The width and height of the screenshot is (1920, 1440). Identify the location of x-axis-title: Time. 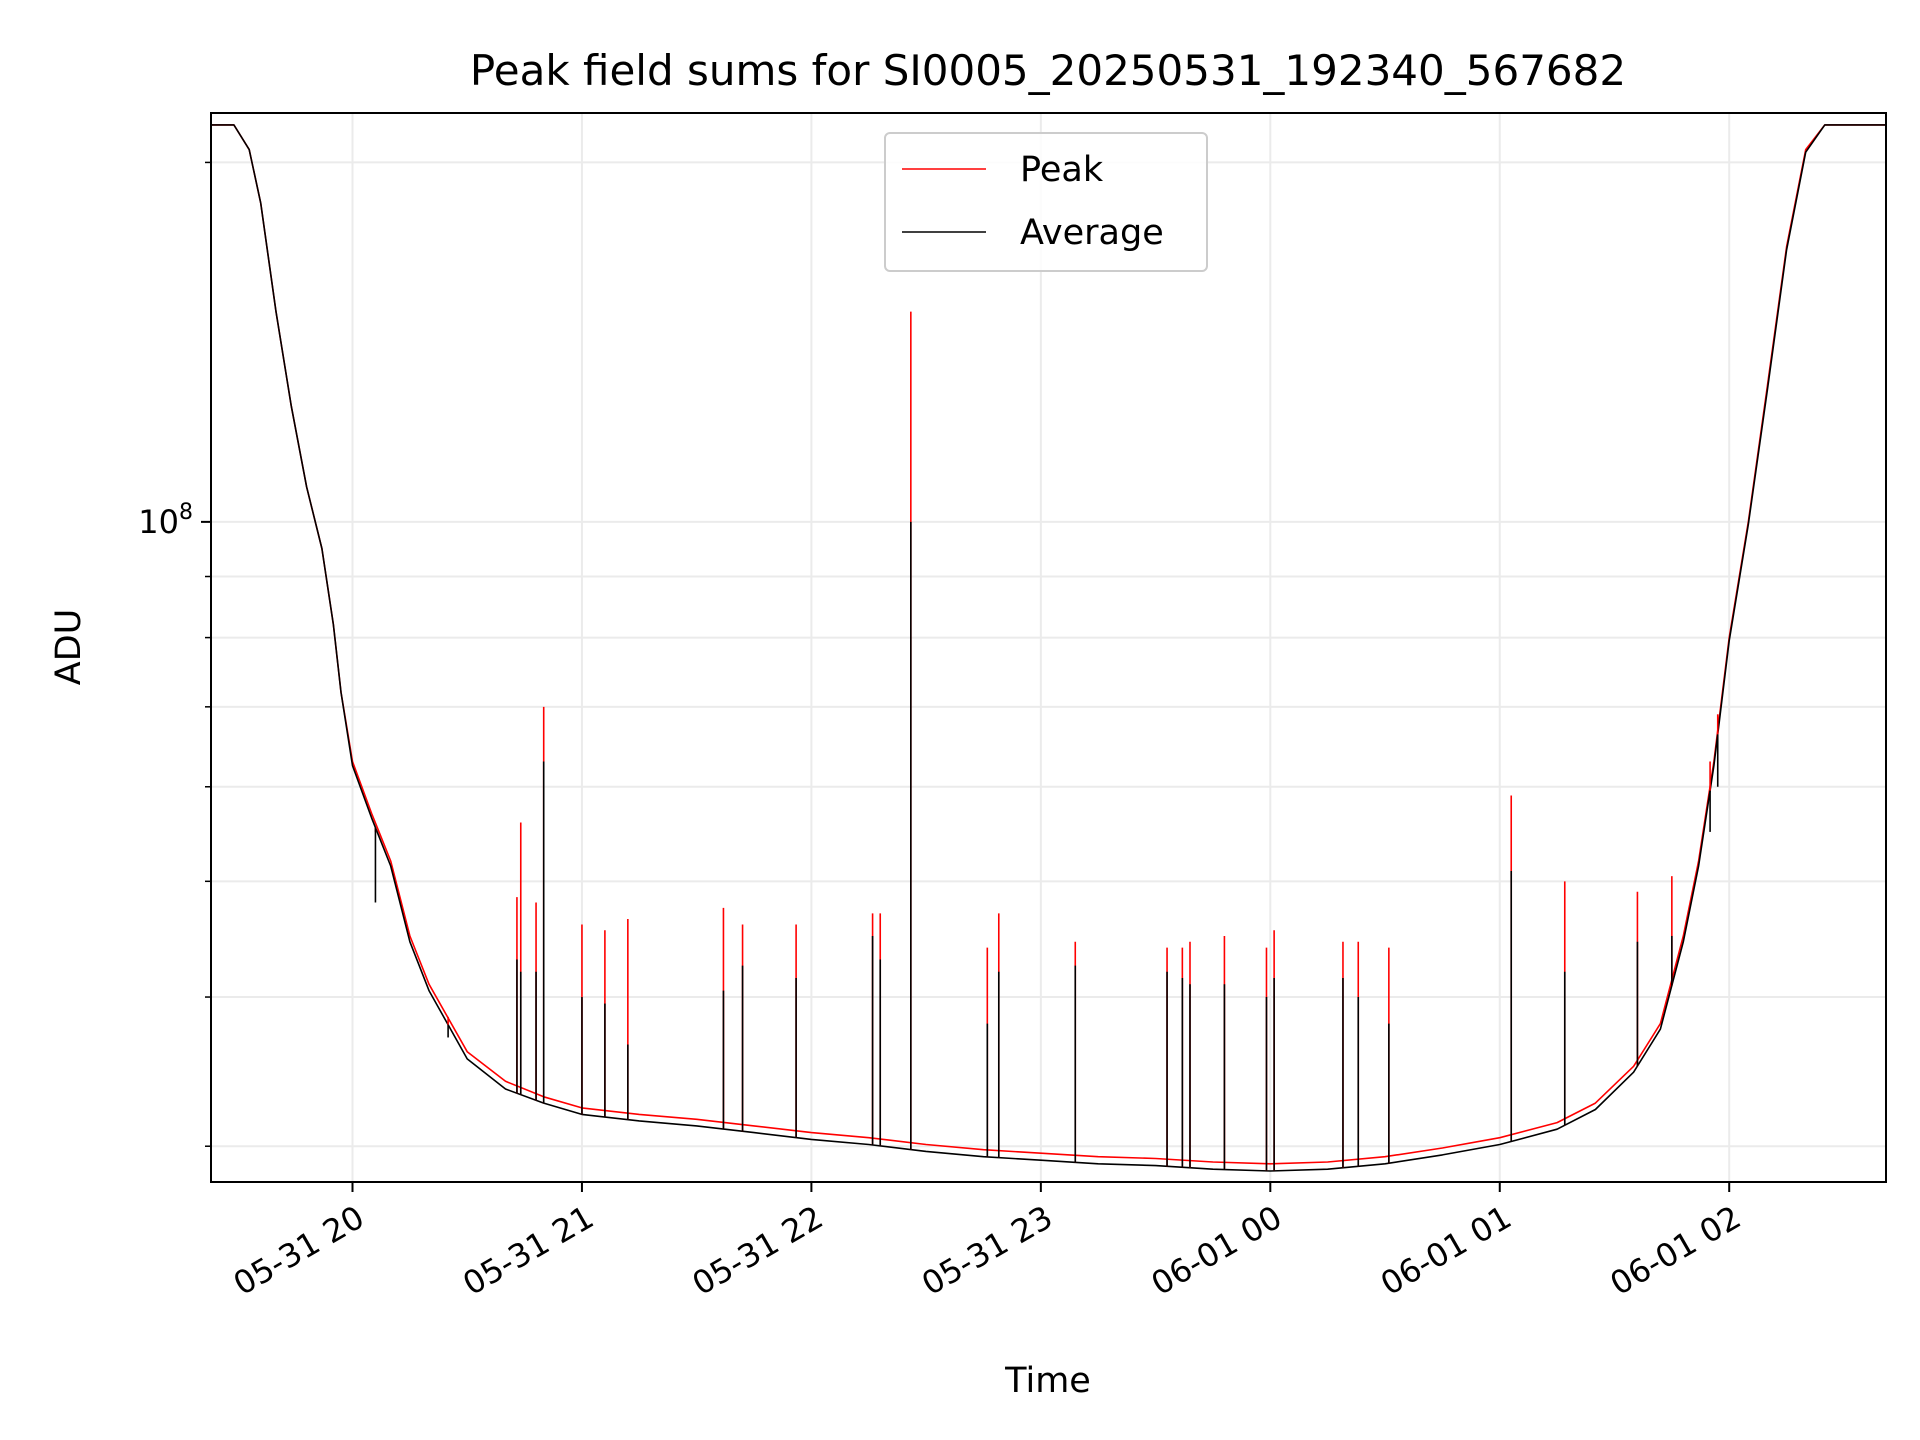
(1047, 1381).